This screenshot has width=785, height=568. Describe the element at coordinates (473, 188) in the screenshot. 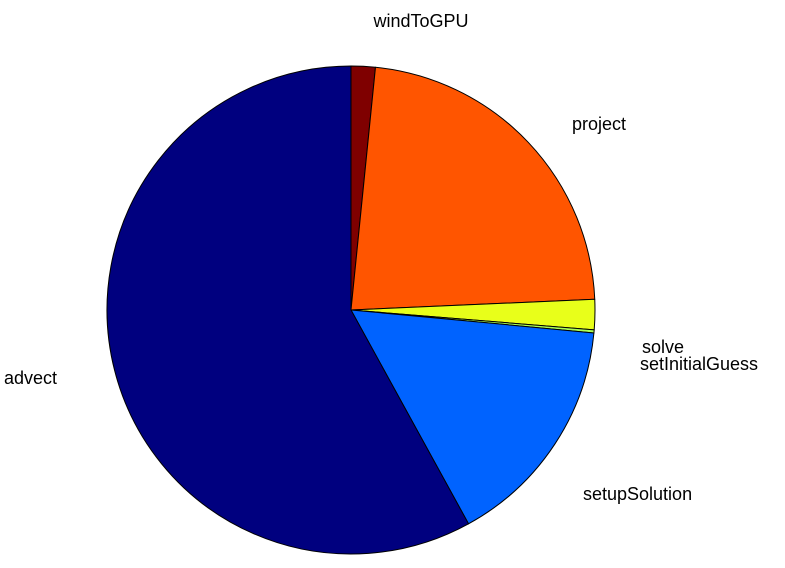

I see `pie-slice-project` at that location.